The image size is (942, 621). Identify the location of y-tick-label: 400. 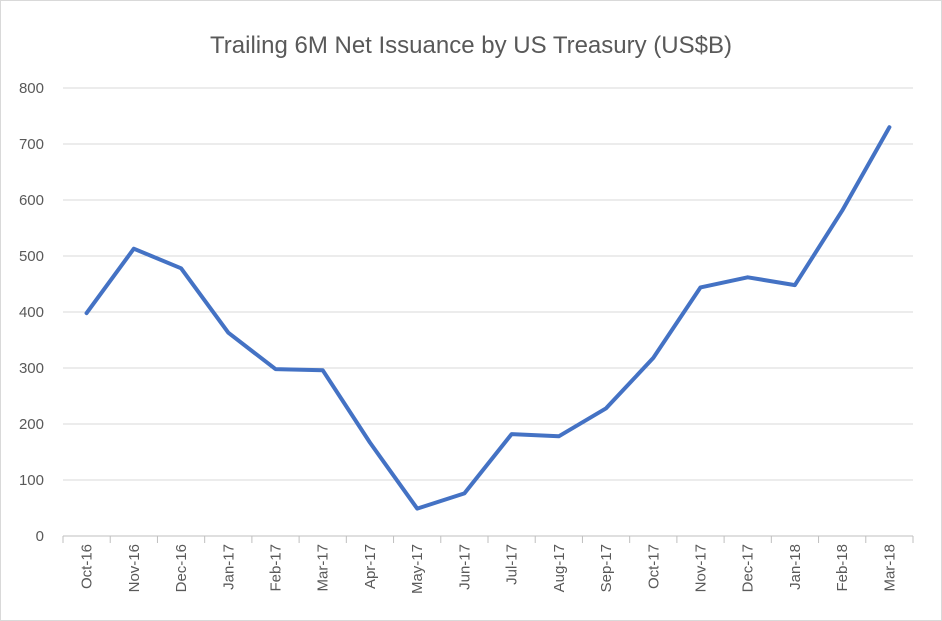
(31, 312).